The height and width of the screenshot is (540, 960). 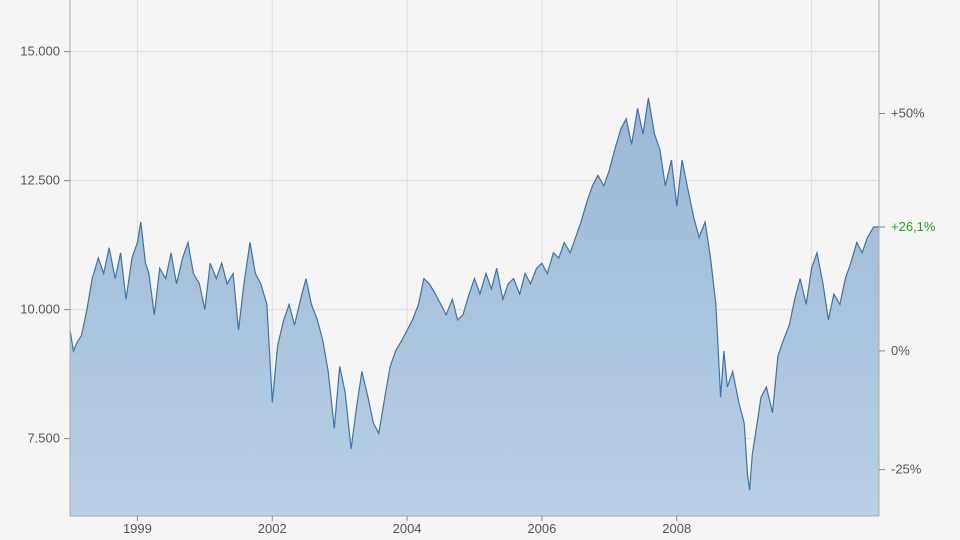 What do you see at coordinates (676, 528) in the screenshot?
I see `x-tick-label: 2008` at bounding box center [676, 528].